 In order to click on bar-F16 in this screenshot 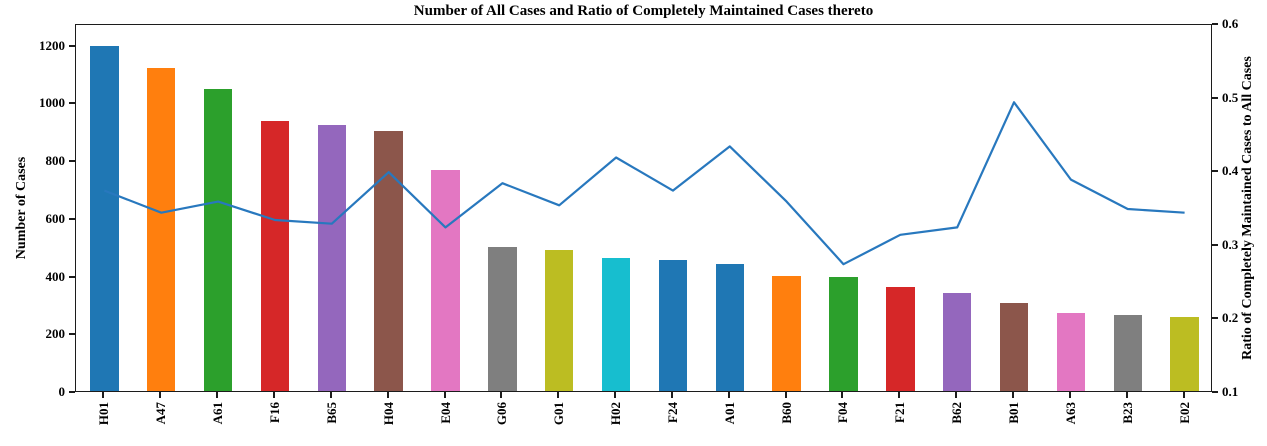, I will do `click(275, 256)`.